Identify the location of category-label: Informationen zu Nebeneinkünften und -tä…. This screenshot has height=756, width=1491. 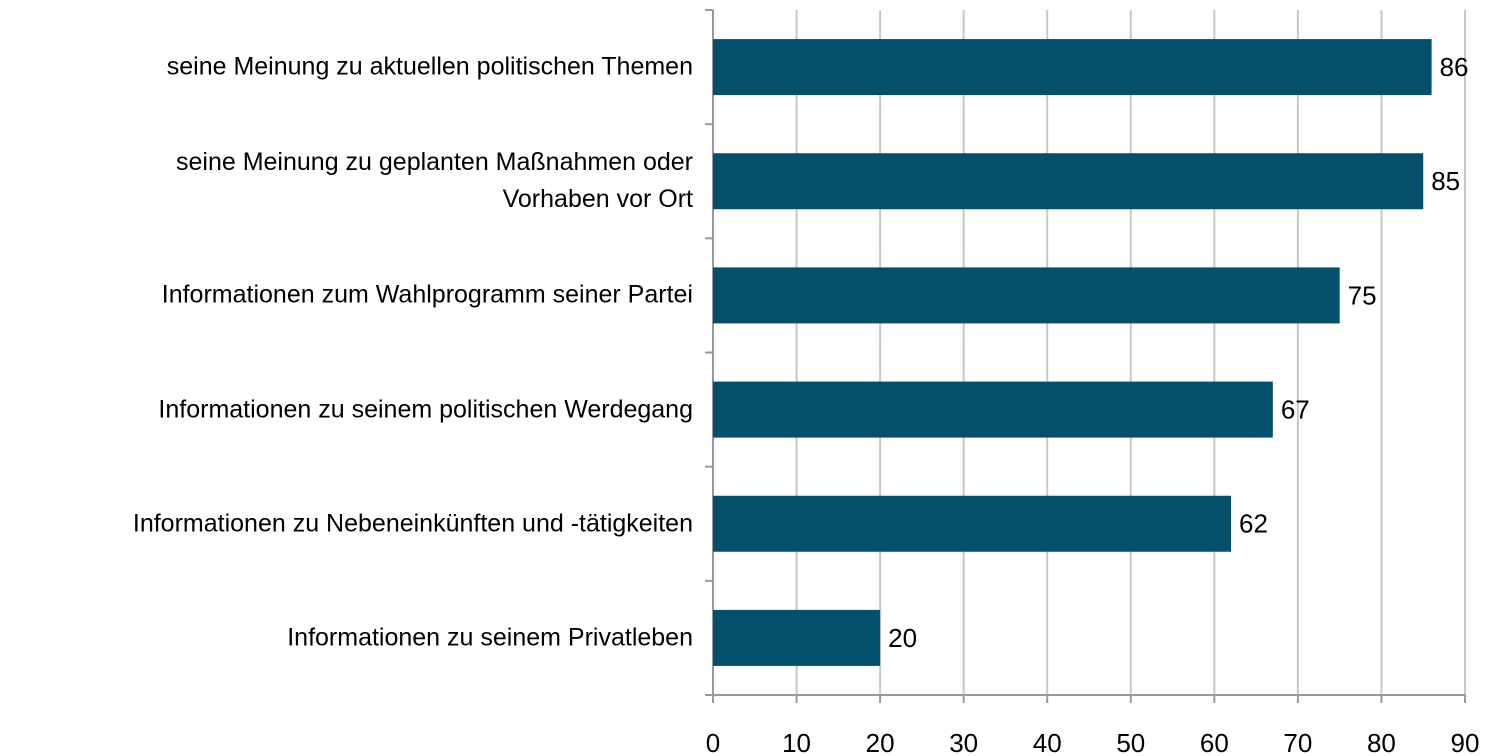
(412, 523).